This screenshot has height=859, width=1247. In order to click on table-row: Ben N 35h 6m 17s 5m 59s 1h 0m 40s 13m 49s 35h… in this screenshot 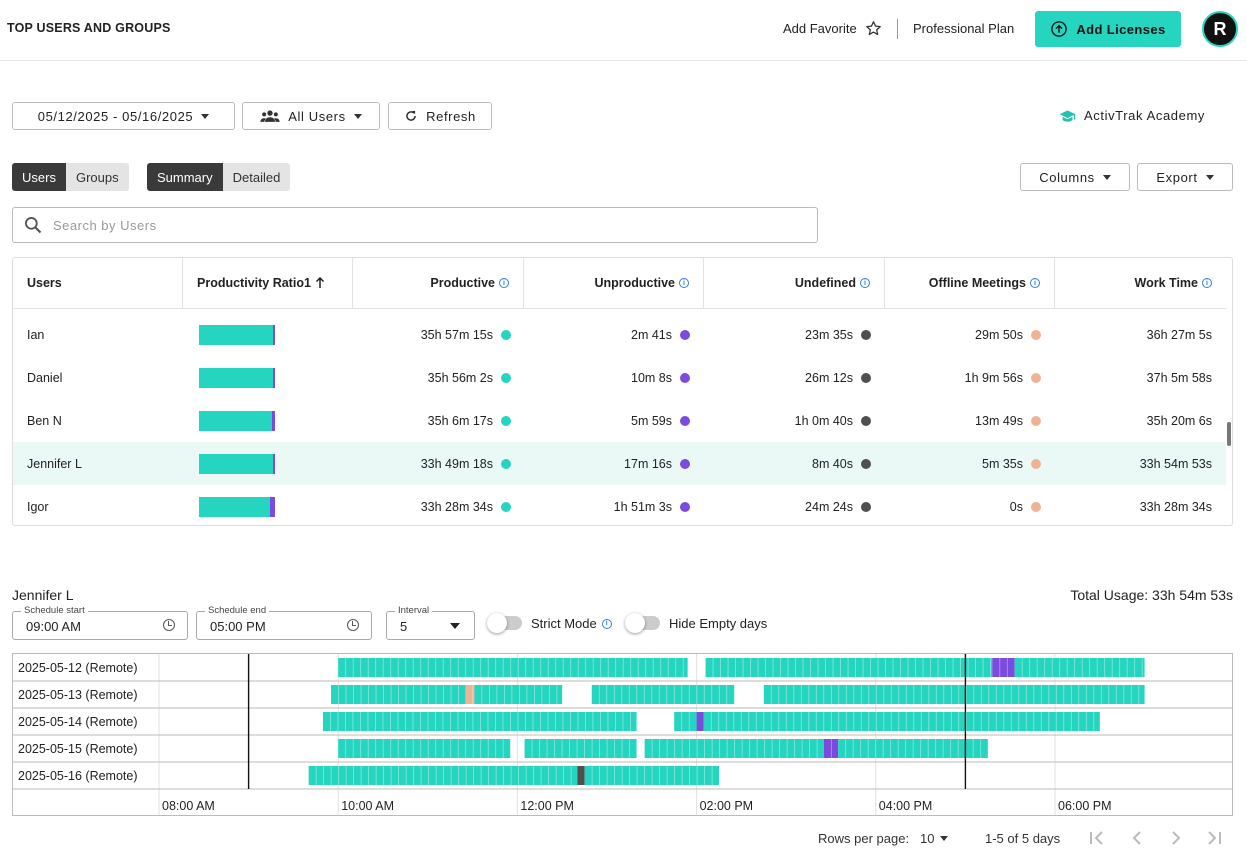, I will do `click(619, 420)`.